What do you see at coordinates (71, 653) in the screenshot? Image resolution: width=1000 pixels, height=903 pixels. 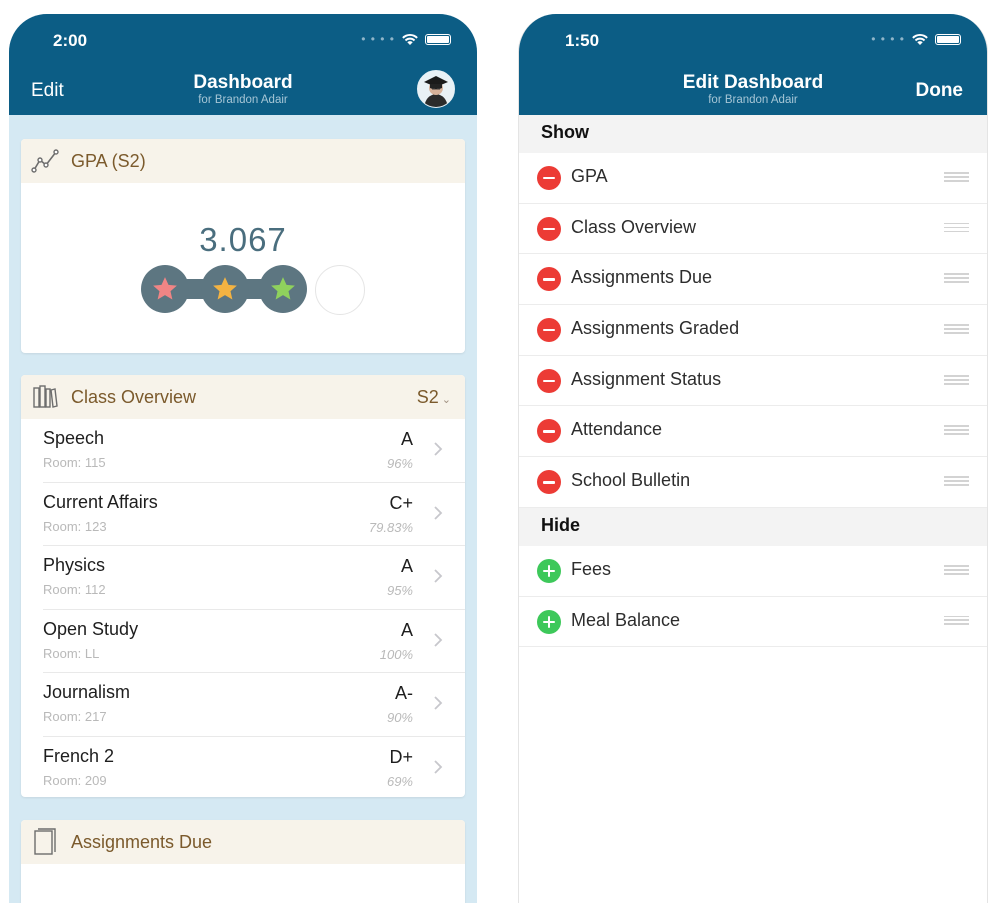 I see `class-room: Room: LL` at bounding box center [71, 653].